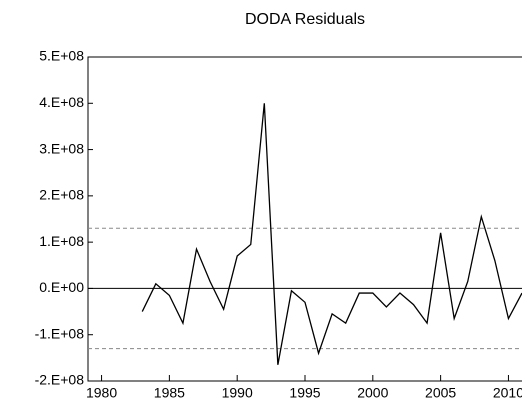  I want to click on x-tick-label: 2000, so click(372, 393).